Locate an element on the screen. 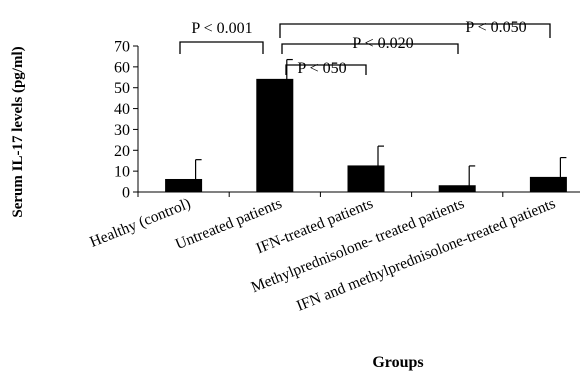 Image resolution: width=587 pixels, height=380 pixels. y-axis-label: Serum IL-17 levels (pg/ml) is located at coordinates (18, 131).